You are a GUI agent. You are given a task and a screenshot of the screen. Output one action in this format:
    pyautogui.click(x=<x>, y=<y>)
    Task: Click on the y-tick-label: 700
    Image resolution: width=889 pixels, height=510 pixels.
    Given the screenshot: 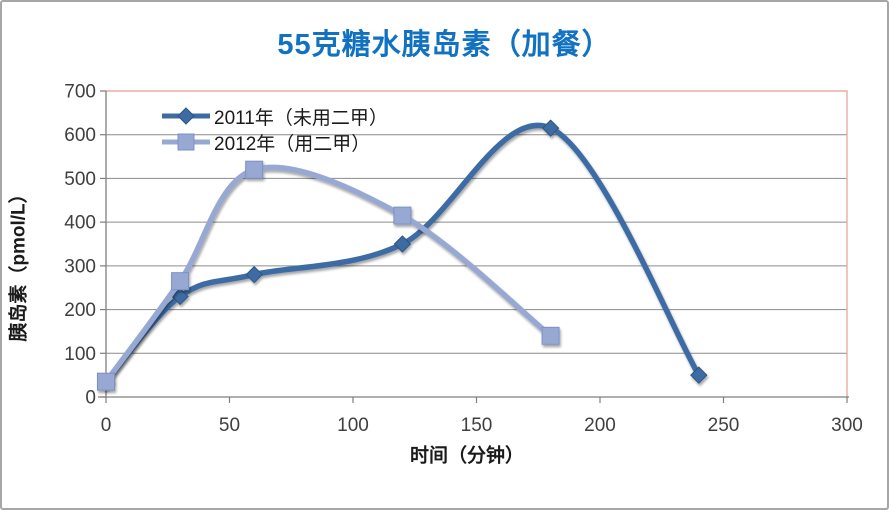 What is the action you would take?
    pyautogui.click(x=80, y=92)
    